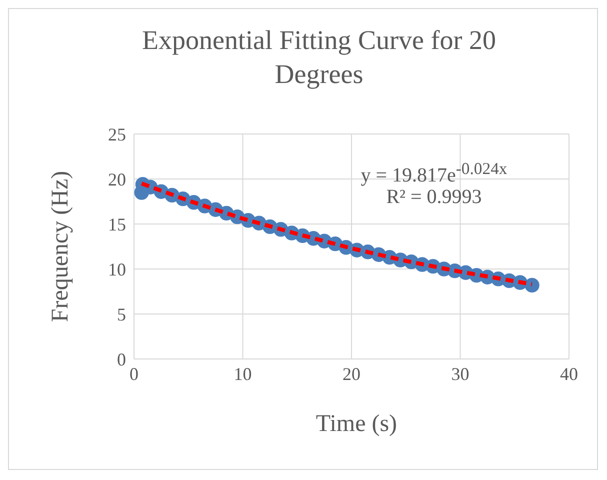 Image resolution: width=607 pixels, height=480 pixels. Describe the element at coordinates (319, 57) in the screenshot. I see `chart-title: Exponential Fitting Curve for 20 Degrees` at that location.